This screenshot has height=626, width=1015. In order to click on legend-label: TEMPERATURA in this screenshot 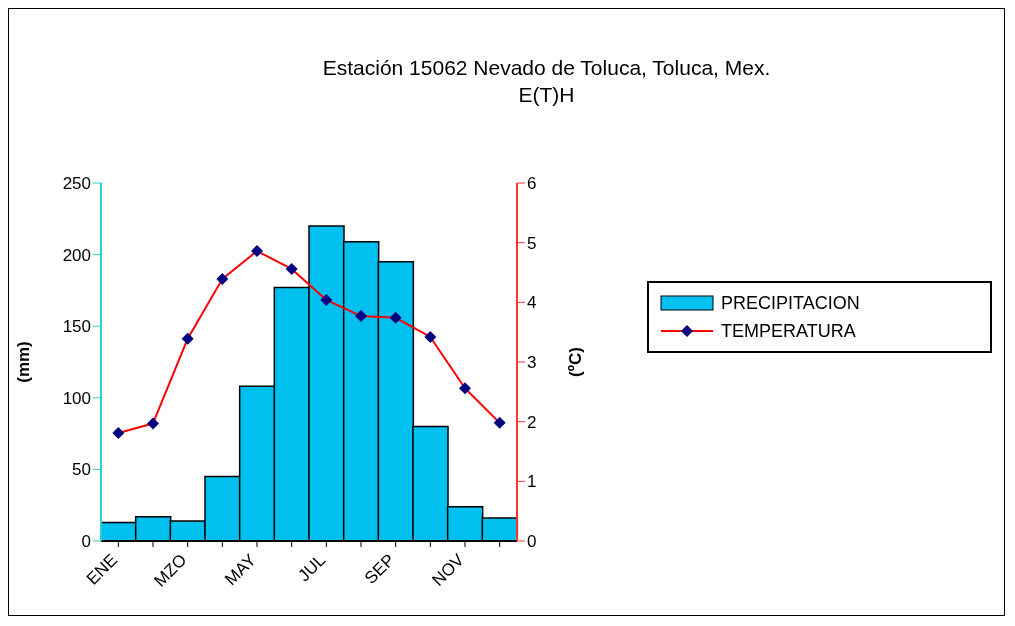, I will do `click(788, 331)`.